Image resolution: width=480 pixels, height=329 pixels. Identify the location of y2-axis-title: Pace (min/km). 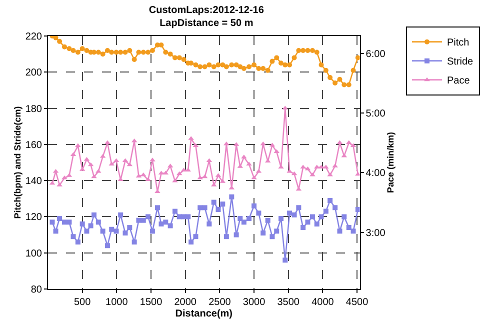
(391, 163).